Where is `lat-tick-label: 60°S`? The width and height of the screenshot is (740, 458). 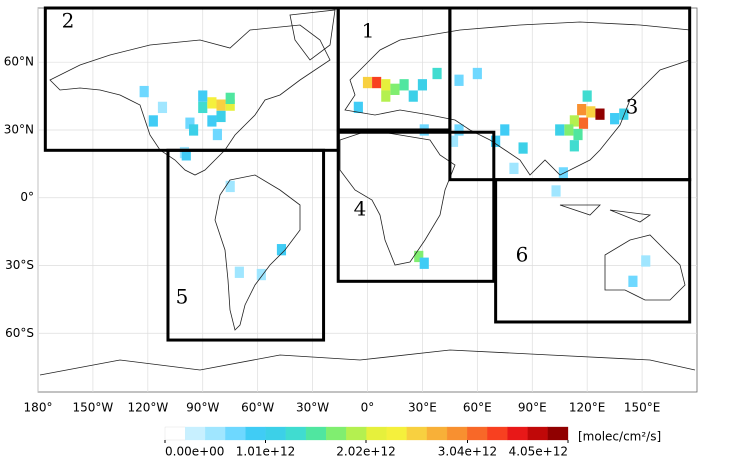
lat-tick-label: 60°S is located at coordinates (19, 333).